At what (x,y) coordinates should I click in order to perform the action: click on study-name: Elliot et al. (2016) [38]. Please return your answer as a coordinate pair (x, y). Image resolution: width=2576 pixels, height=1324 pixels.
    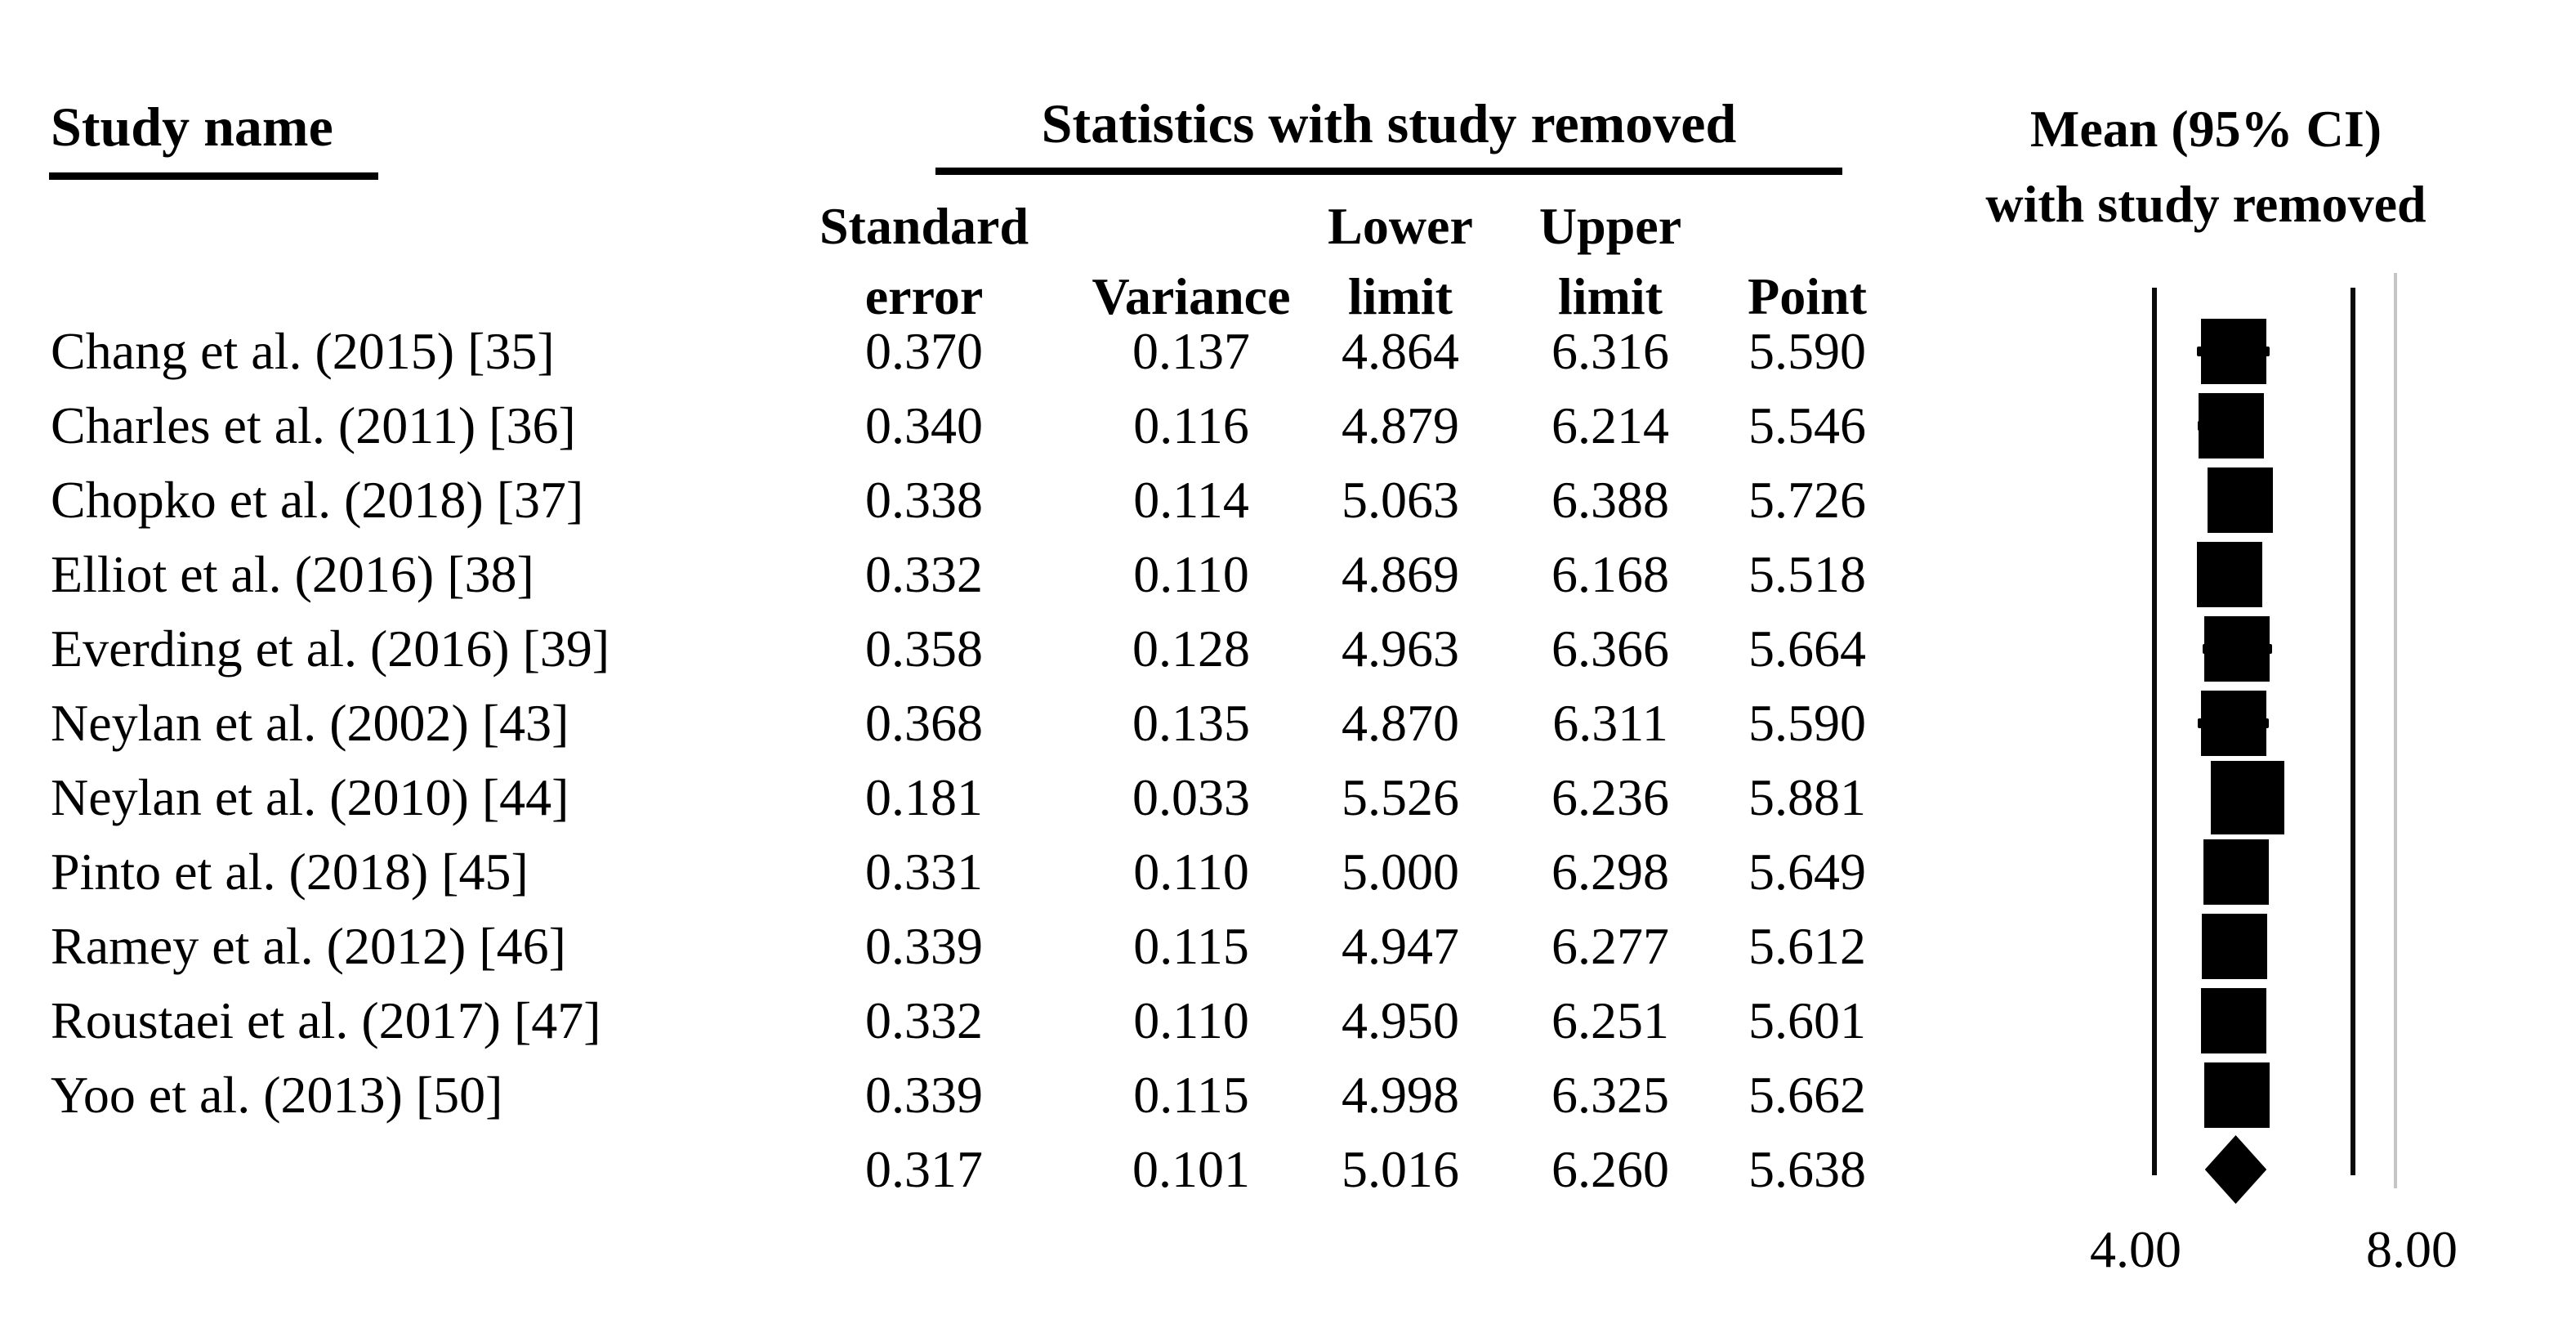
    Looking at the image, I should click on (293, 574).